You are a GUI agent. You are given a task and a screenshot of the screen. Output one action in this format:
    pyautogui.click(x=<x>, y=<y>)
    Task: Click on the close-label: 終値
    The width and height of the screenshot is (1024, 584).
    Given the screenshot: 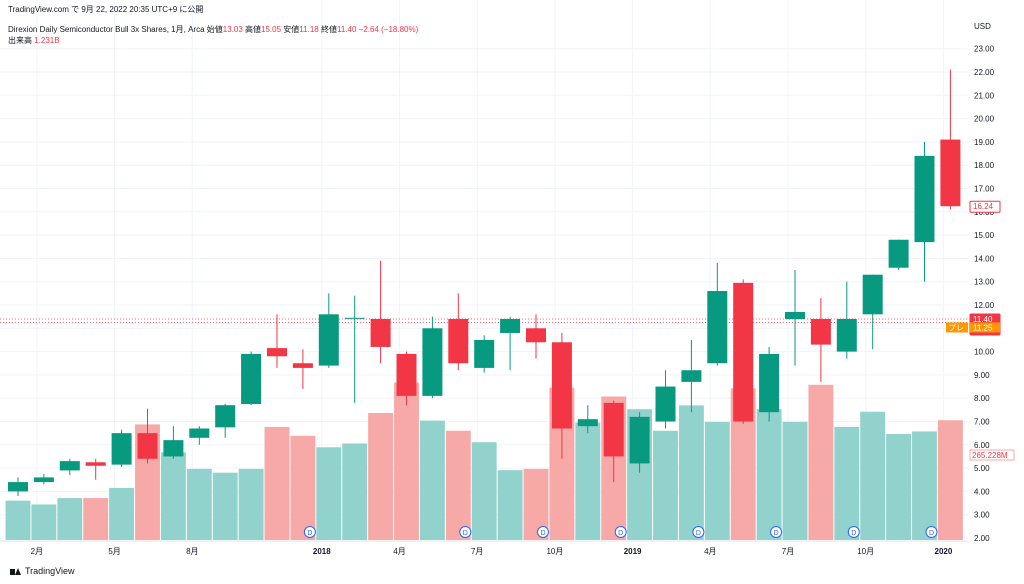 What is the action you would take?
    pyautogui.click(x=328, y=29)
    